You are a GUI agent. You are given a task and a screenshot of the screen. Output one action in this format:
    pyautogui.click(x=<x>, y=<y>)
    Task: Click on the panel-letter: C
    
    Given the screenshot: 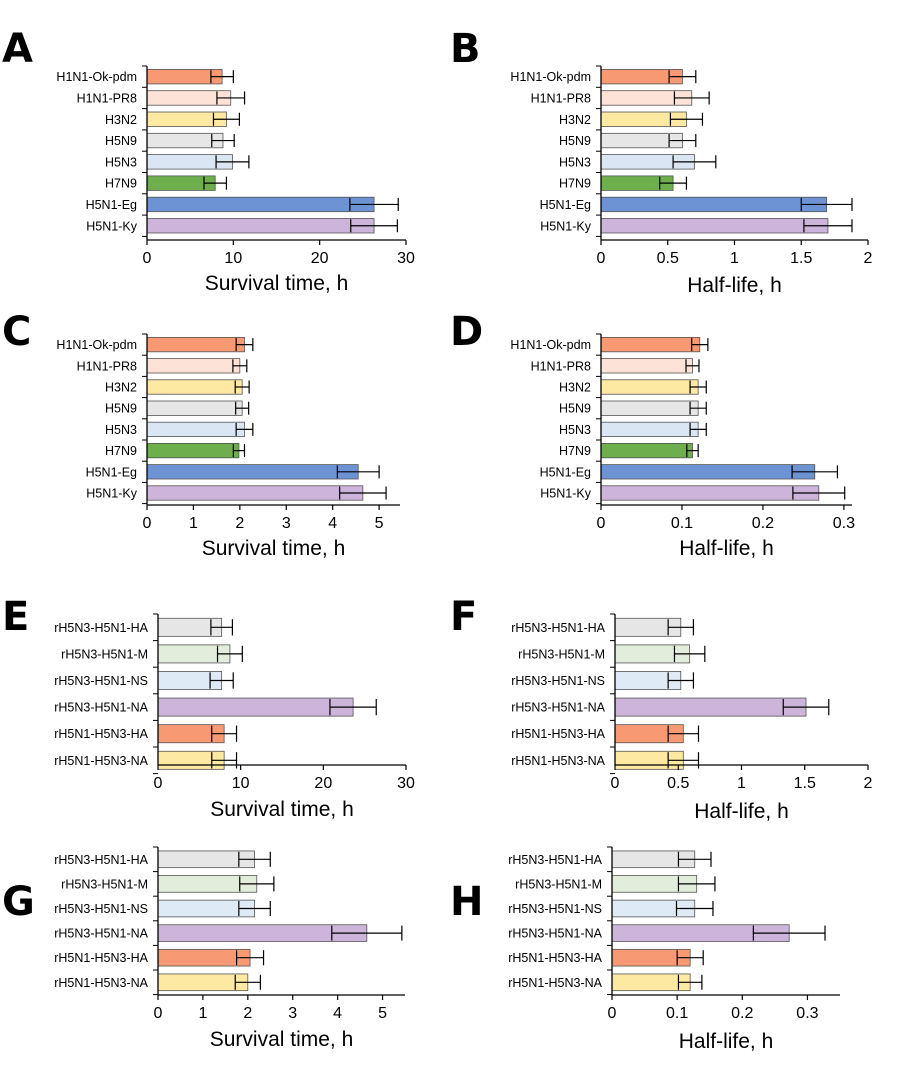 What is the action you would take?
    pyautogui.click(x=16, y=332)
    